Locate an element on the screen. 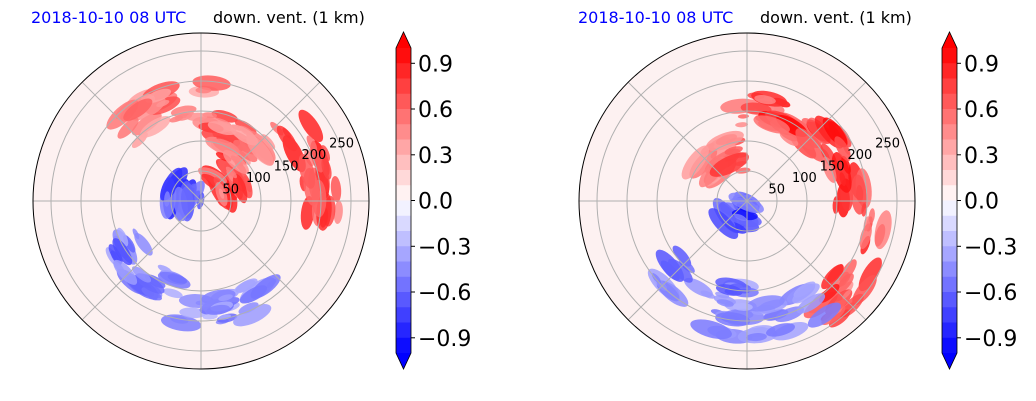  colorbar-extend-max is located at coordinates (403, 40).